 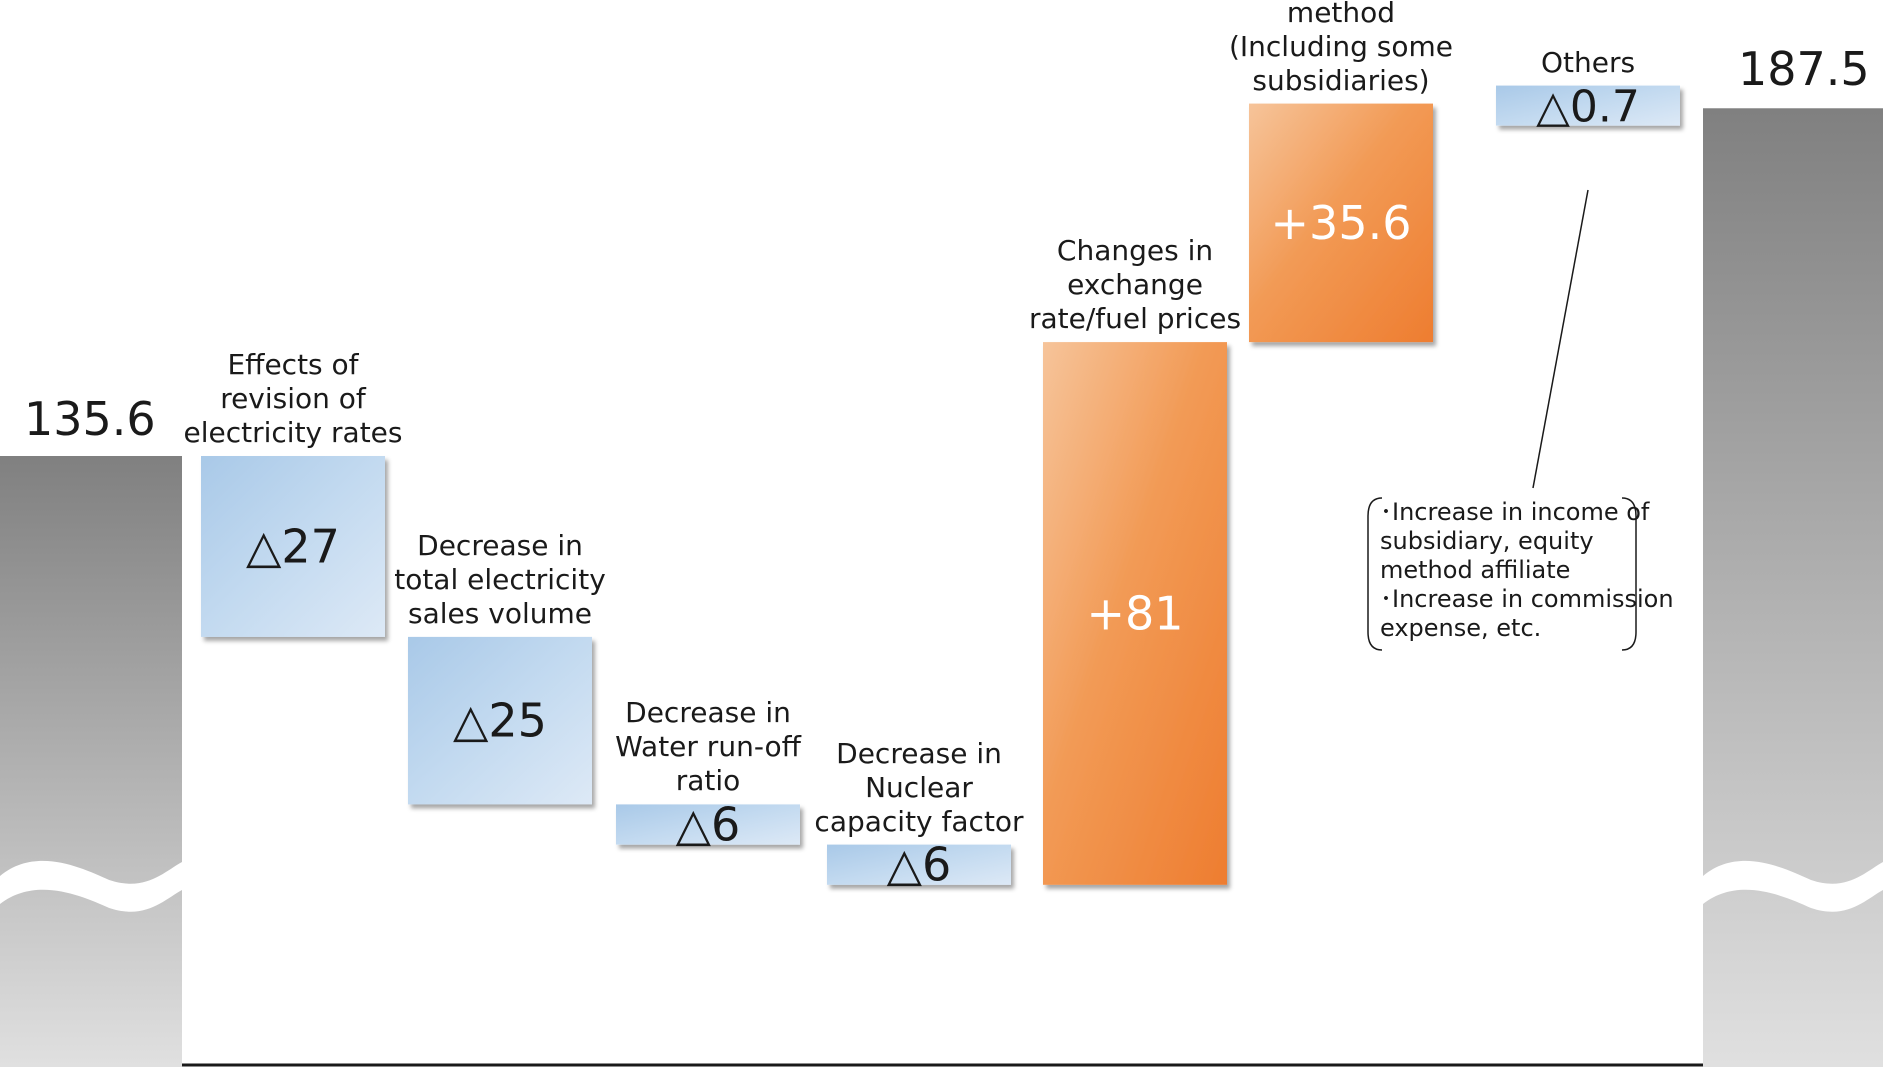 What do you see at coordinates (91, 761) in the screenshot?
I see `start-total-bar` at bounding box center [91, 761].